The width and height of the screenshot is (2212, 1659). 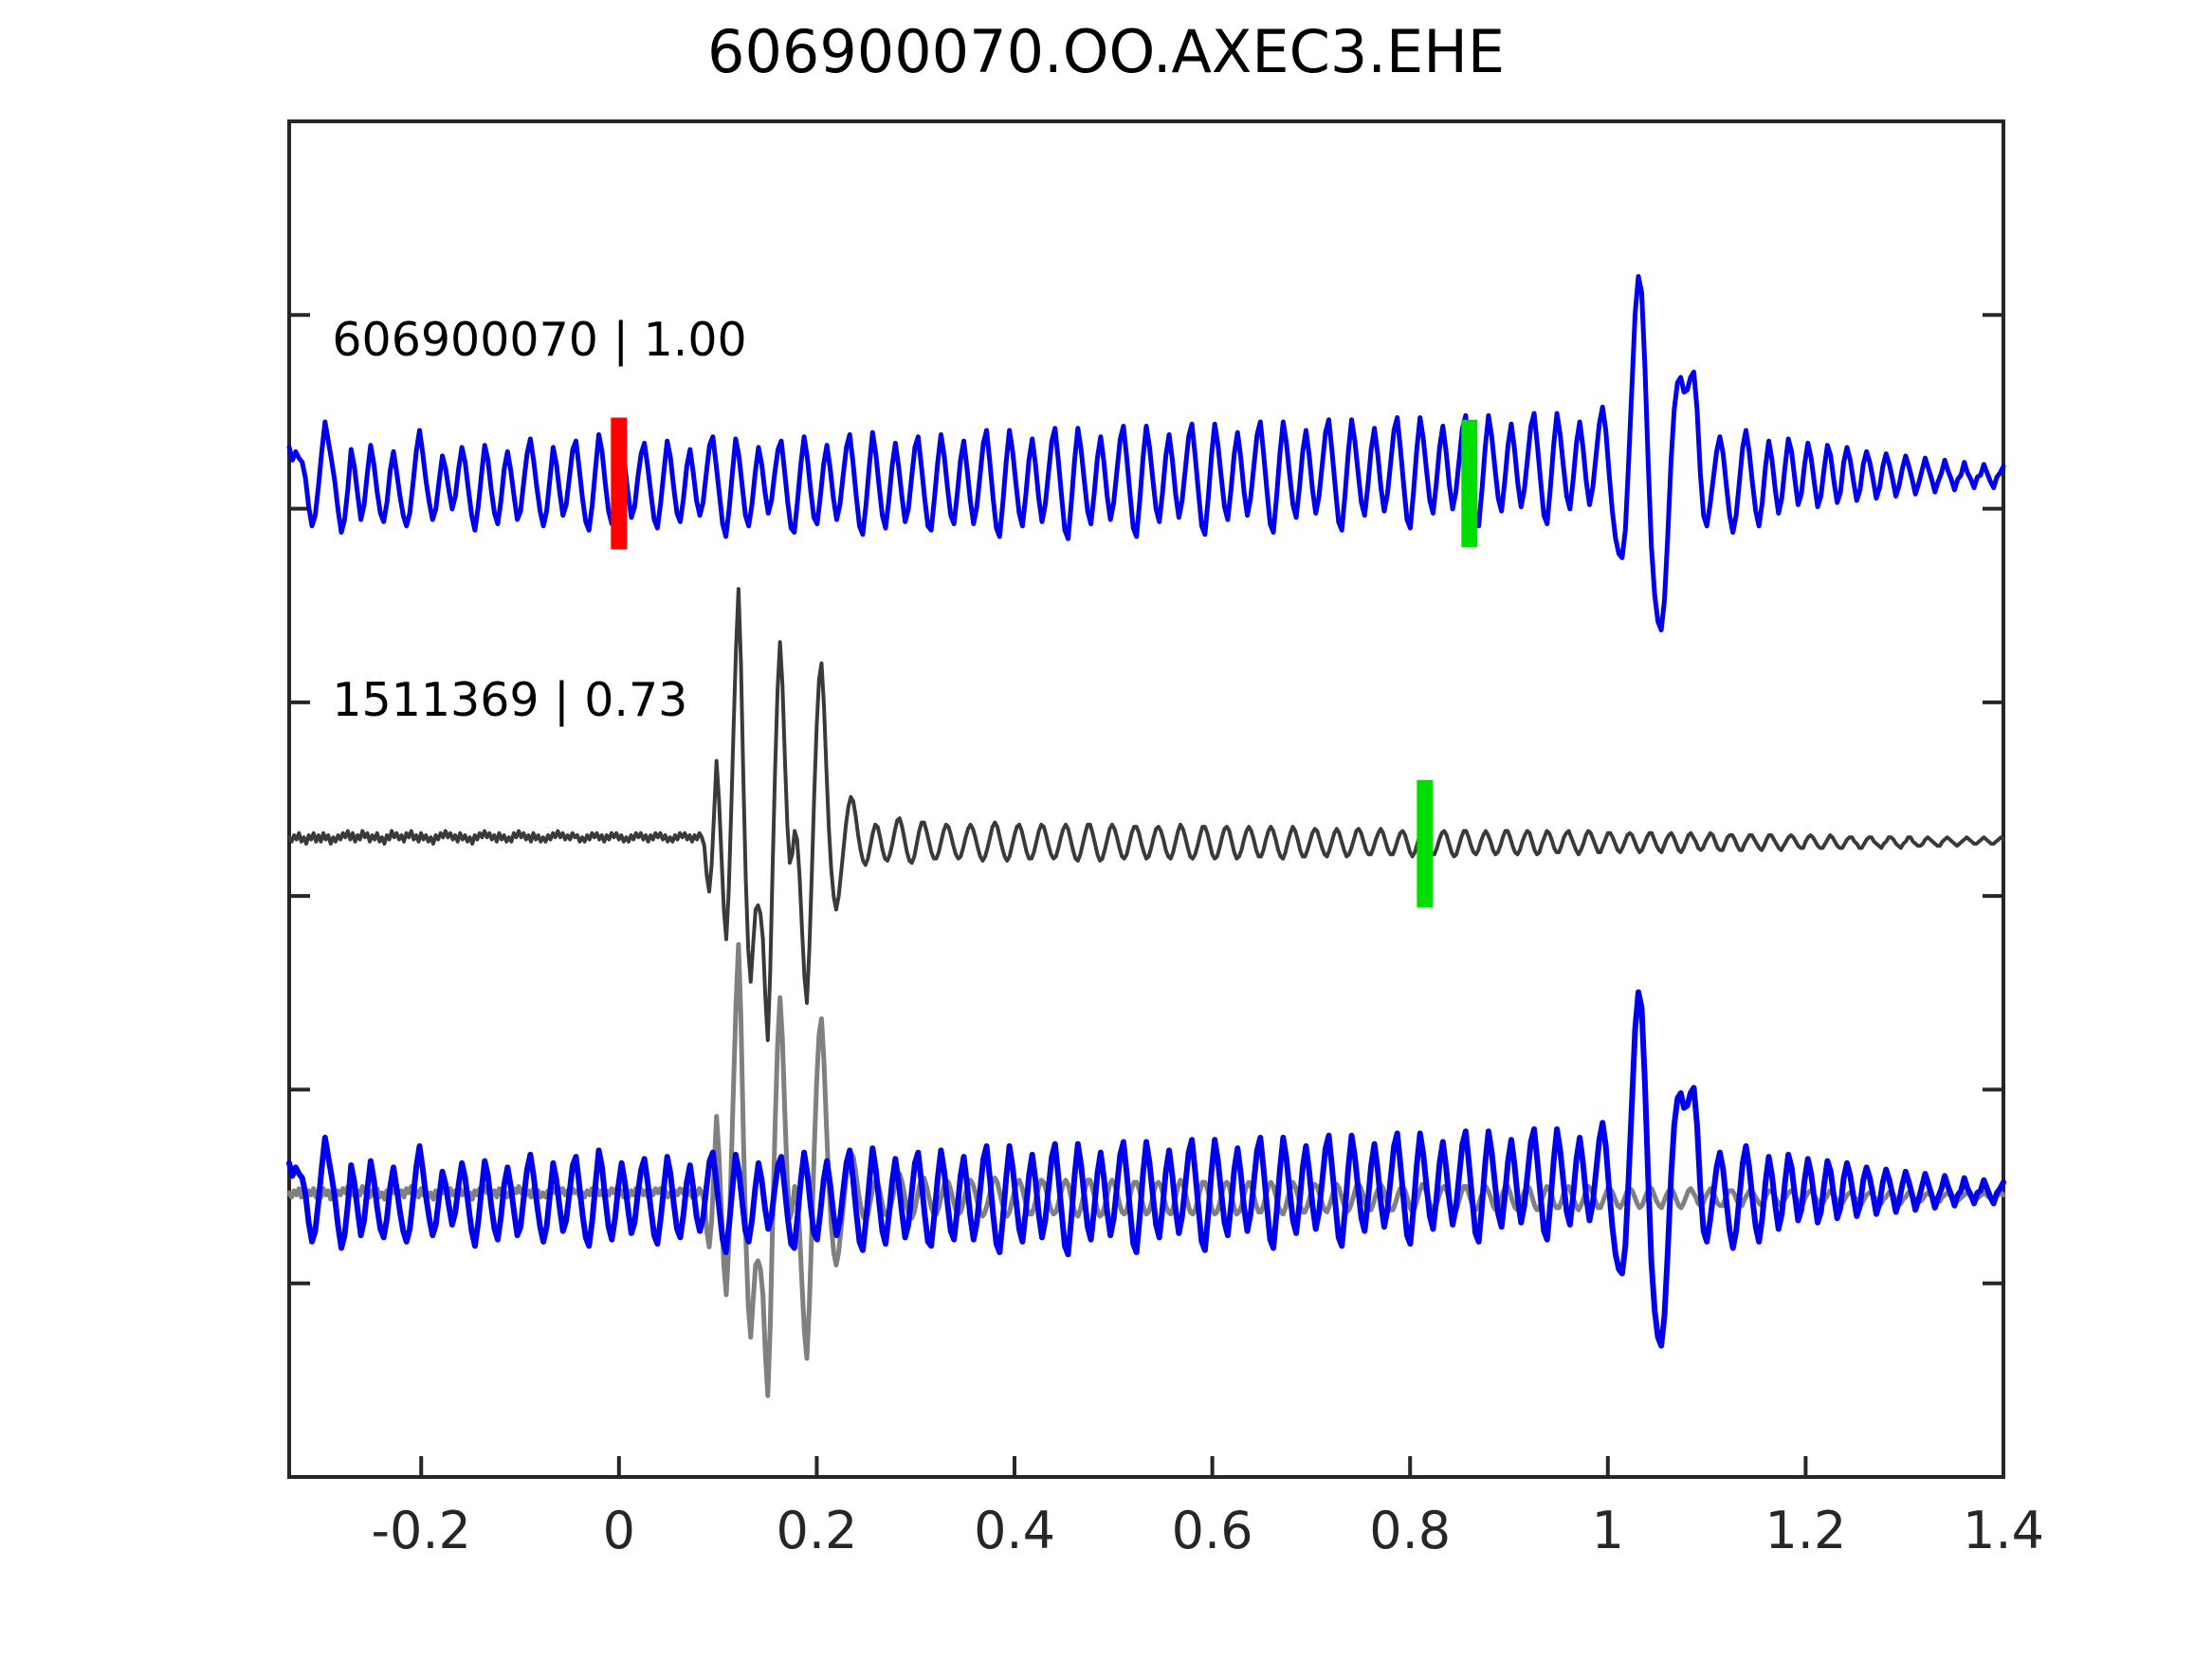 I want to click on trace-label-detection-trace: 1511369 | 0.73, so click(x=509, y=700).